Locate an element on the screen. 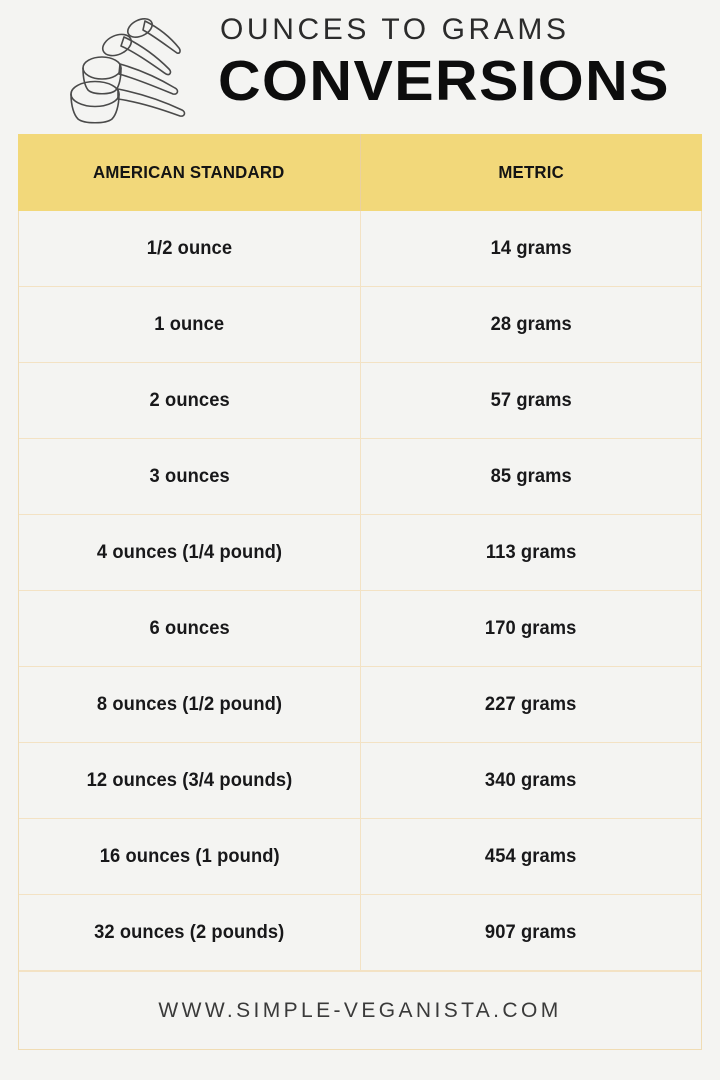  cell-value: 454 grams is located at coordinates (531, 856).